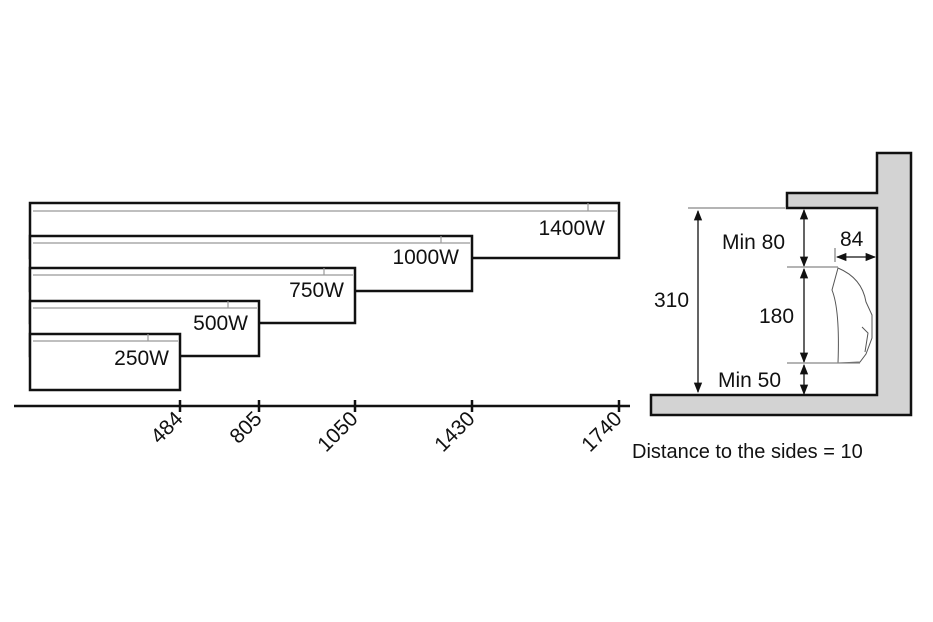 Image resolution: width=933 pixels, height=622 pixels. What do you see at coordinates (749, 380) in the screenshot?
I see `dim-bottom-clearance: Min 50` at bounding box center [749, 380].